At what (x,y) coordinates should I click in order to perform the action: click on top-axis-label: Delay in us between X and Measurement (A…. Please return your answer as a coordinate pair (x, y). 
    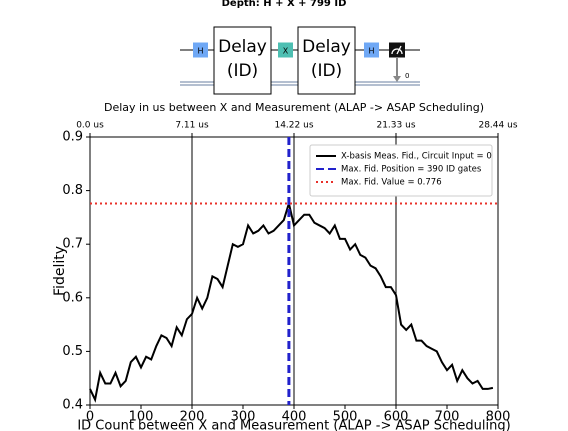
    Looking at the image, I should click on (294, 107).